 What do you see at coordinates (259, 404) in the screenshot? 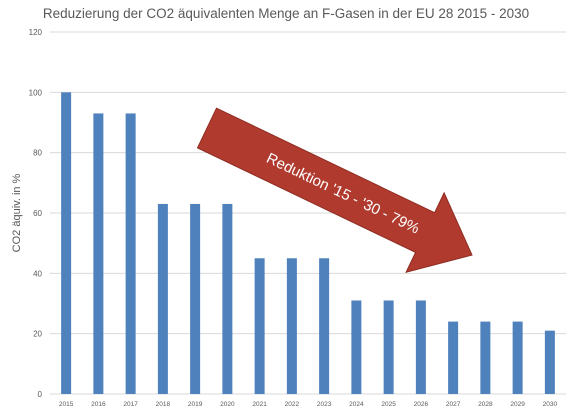
I see `x-tick-label: 2021` at bounding box center [259, 404].